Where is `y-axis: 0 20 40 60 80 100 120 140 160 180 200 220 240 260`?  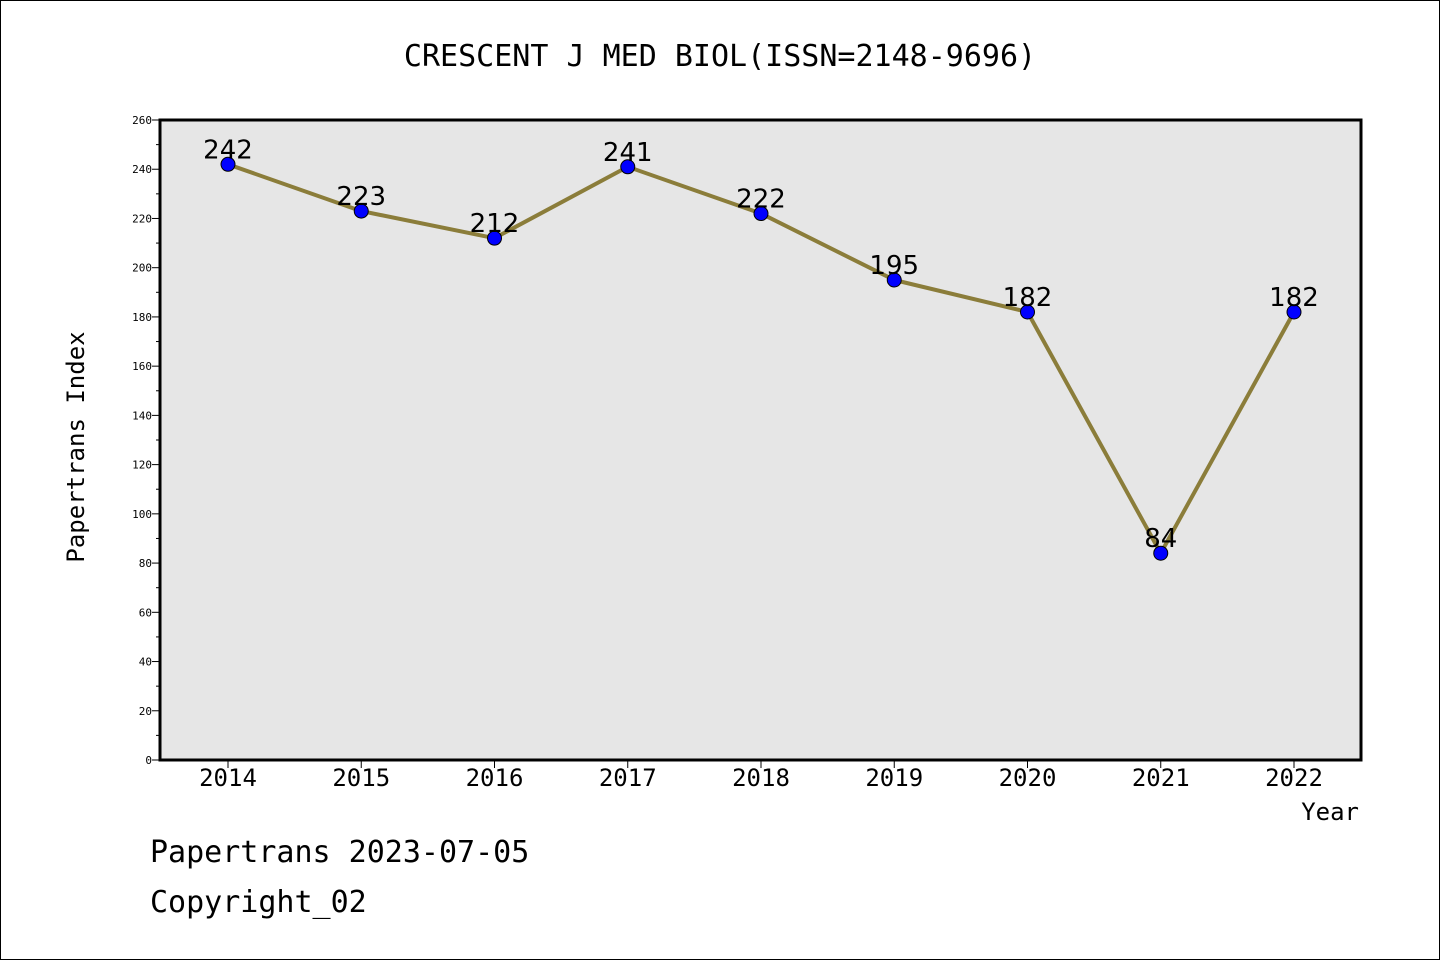
y-axis: 0 20 40 60 80 100 120 140 160 180 200 220 240 260 is located at coordinates (146, 440).